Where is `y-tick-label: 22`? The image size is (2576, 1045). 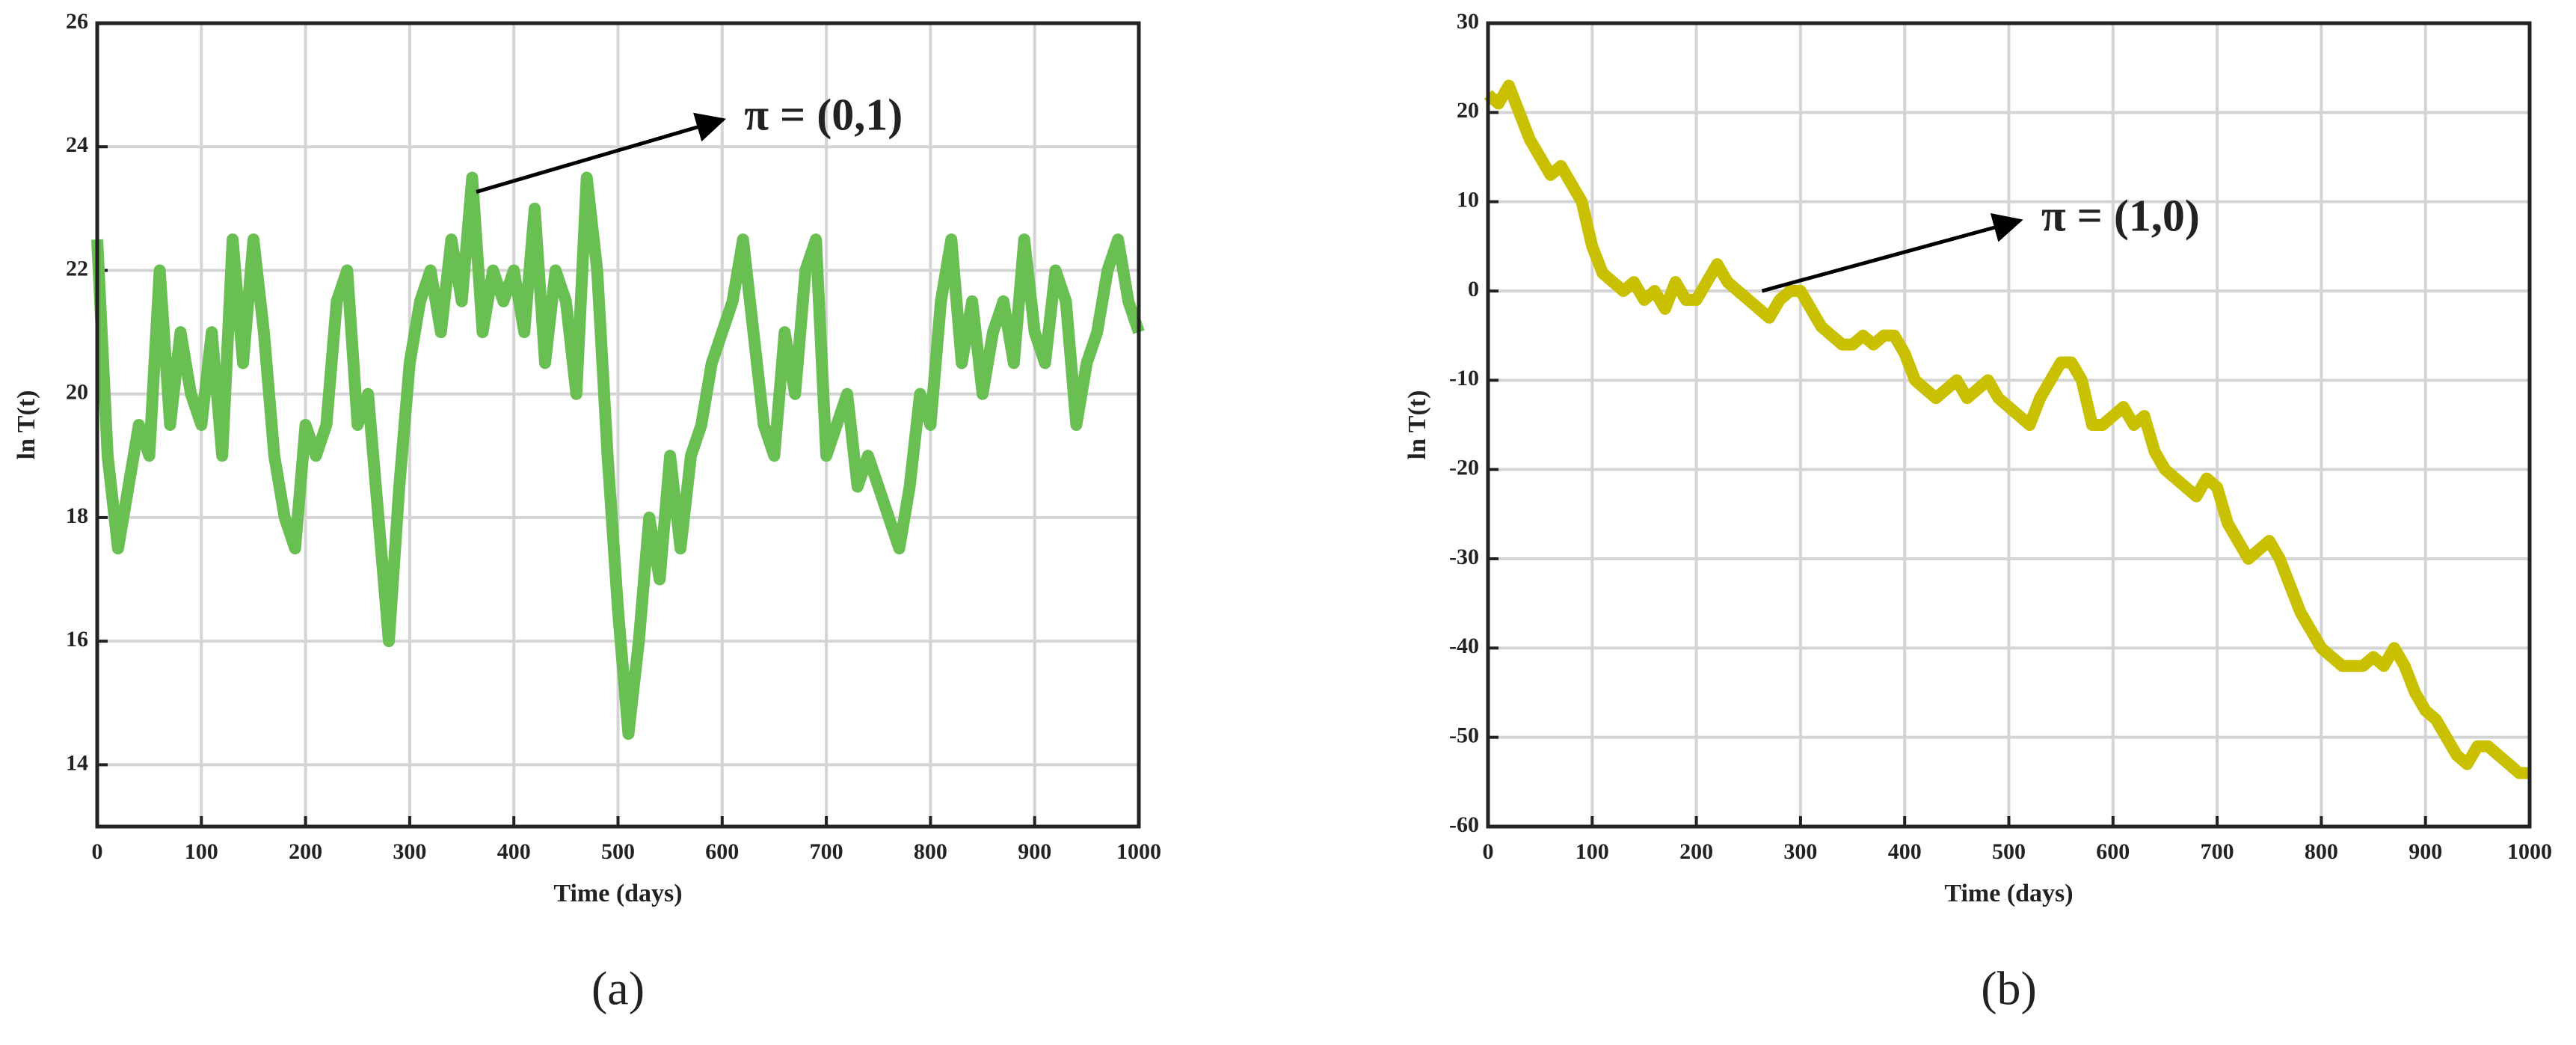 y-tick-label: 22 is located at coordinates (77, 268).